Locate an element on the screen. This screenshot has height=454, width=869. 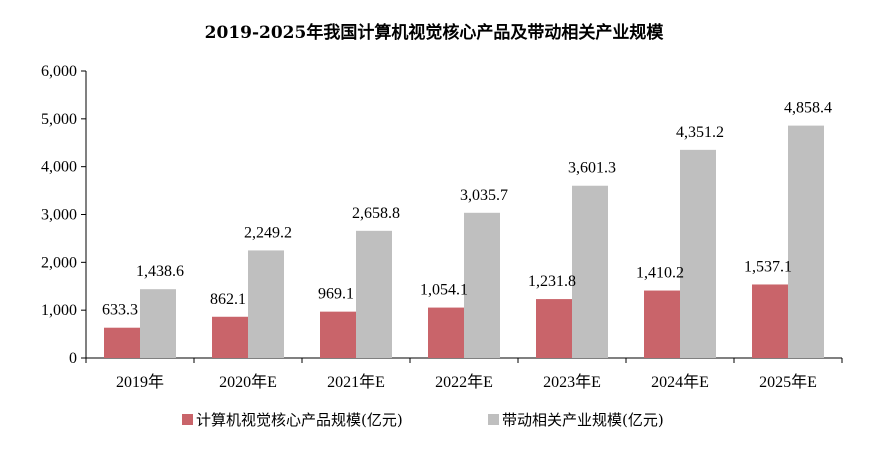
x-tick-label: 2023年E is located at coordinates (572, 382).